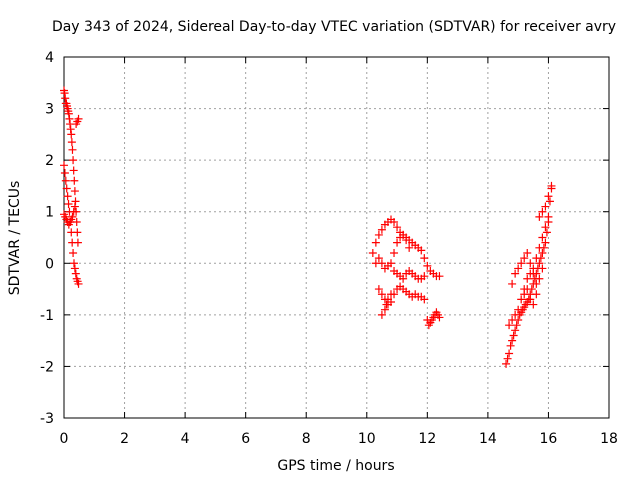 This screenshot has width=640, height=480. I want to click on y-tick-label: 4, so click(49, 58).